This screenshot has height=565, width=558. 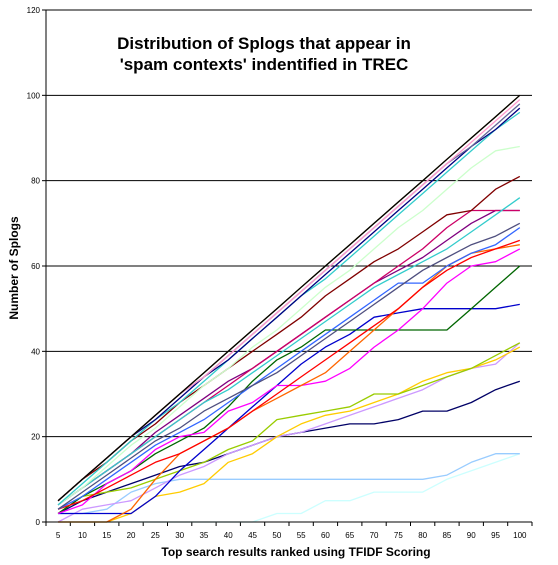 I want to click on x-tick-label: 55, so click(x=301, y=535).